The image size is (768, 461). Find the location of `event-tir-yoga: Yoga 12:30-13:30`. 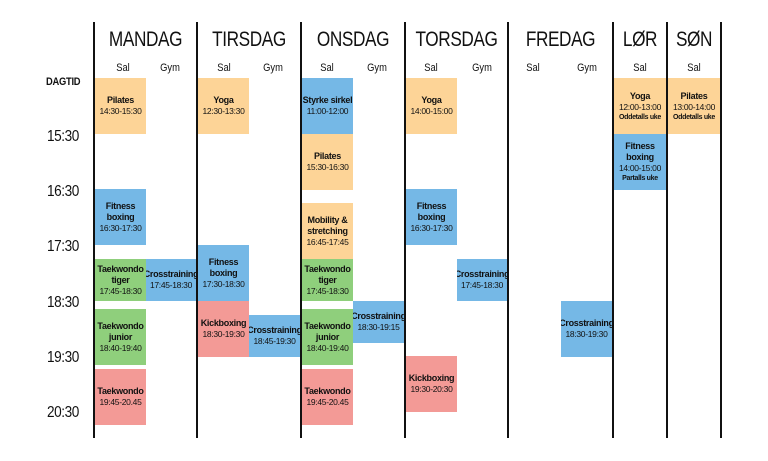

event-tir-yoga: Yoga 12:30-13:30 is located at coordinates (223, 106).